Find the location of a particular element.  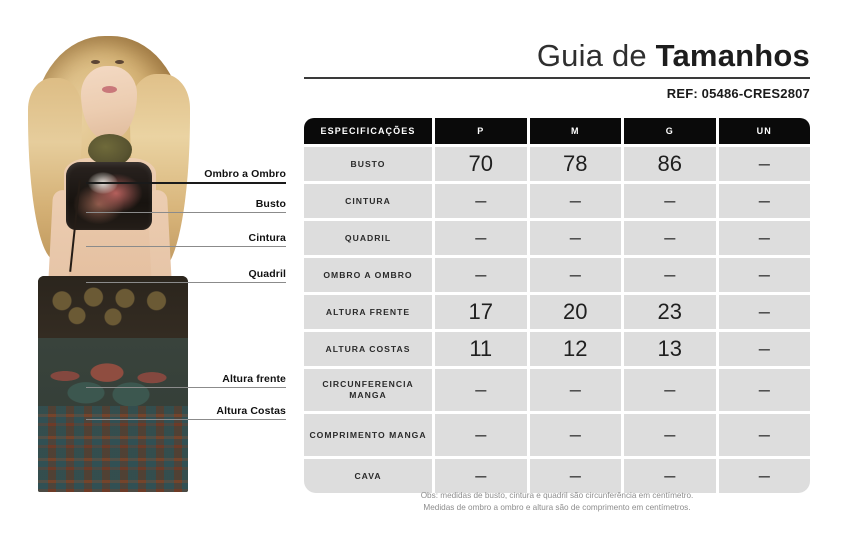

cell-m: 12 is located at coordinates (575, 349).